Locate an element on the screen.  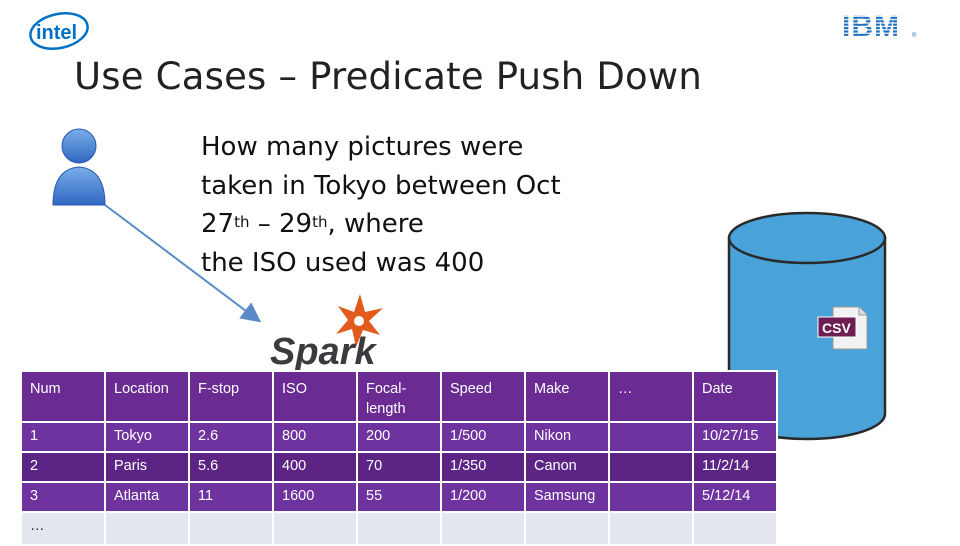
column-header: Location is located at coordinates (147, 396).